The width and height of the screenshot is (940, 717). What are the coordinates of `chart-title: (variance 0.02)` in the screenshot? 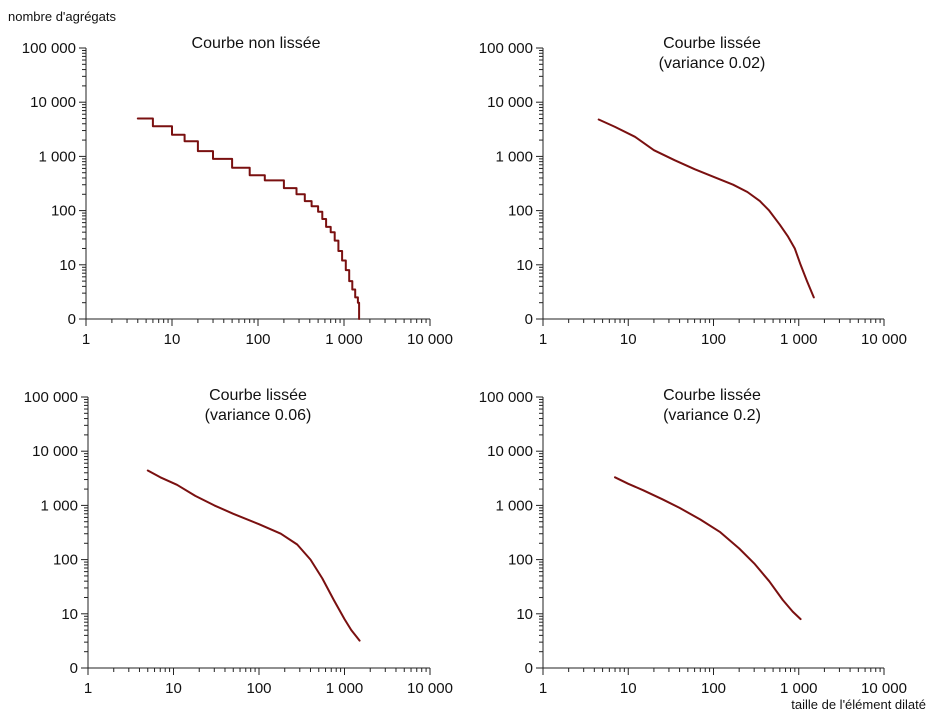 It's located at (712, 63).